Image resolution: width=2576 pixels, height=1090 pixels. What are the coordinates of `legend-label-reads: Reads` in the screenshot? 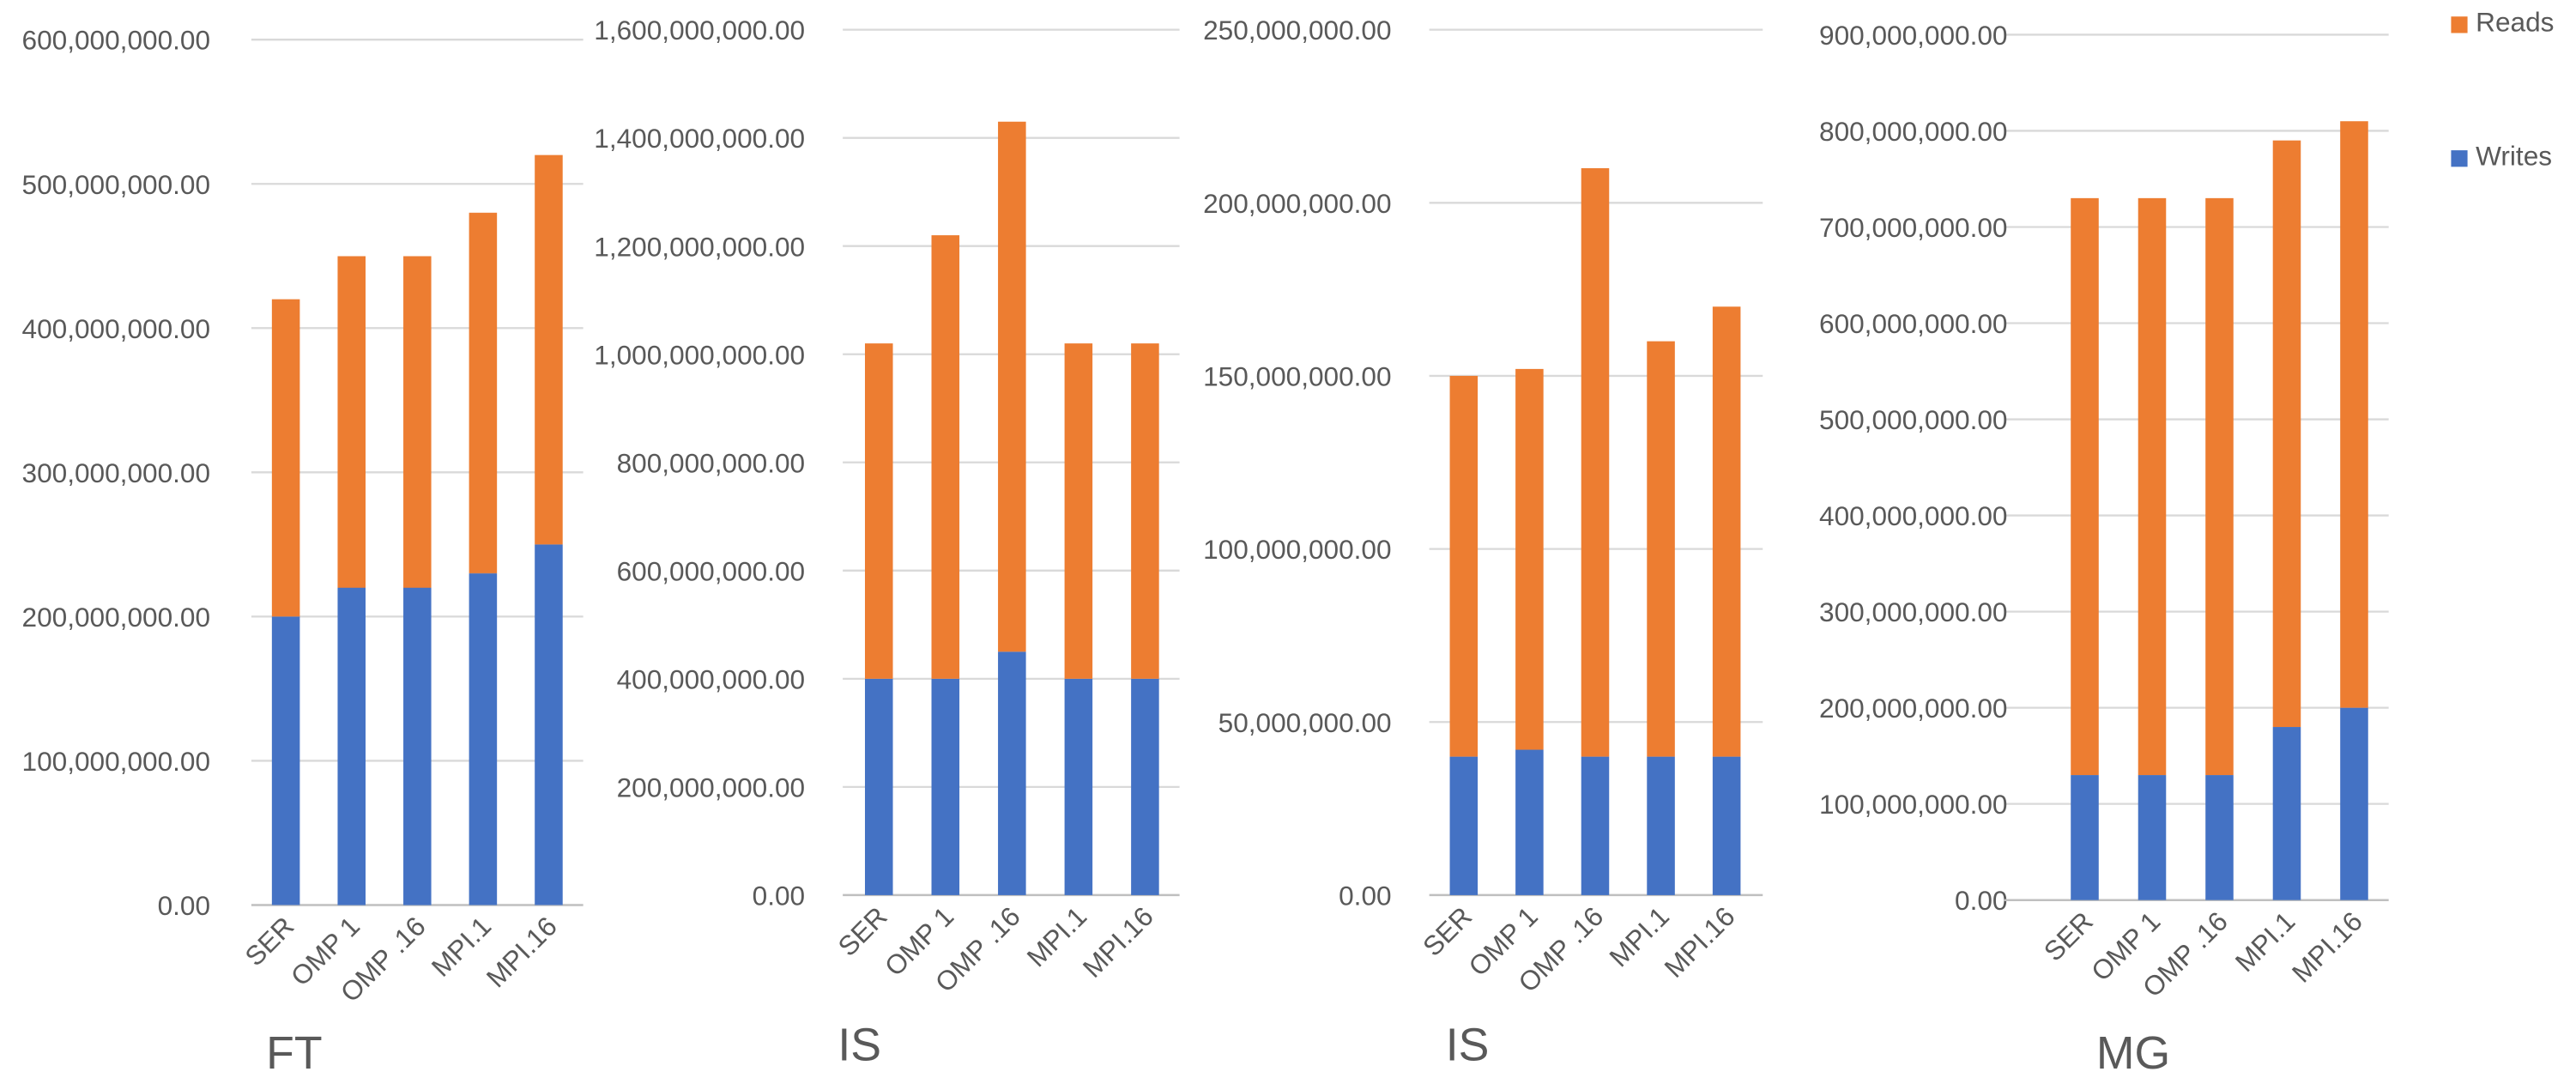 It's located at (2515, 23).